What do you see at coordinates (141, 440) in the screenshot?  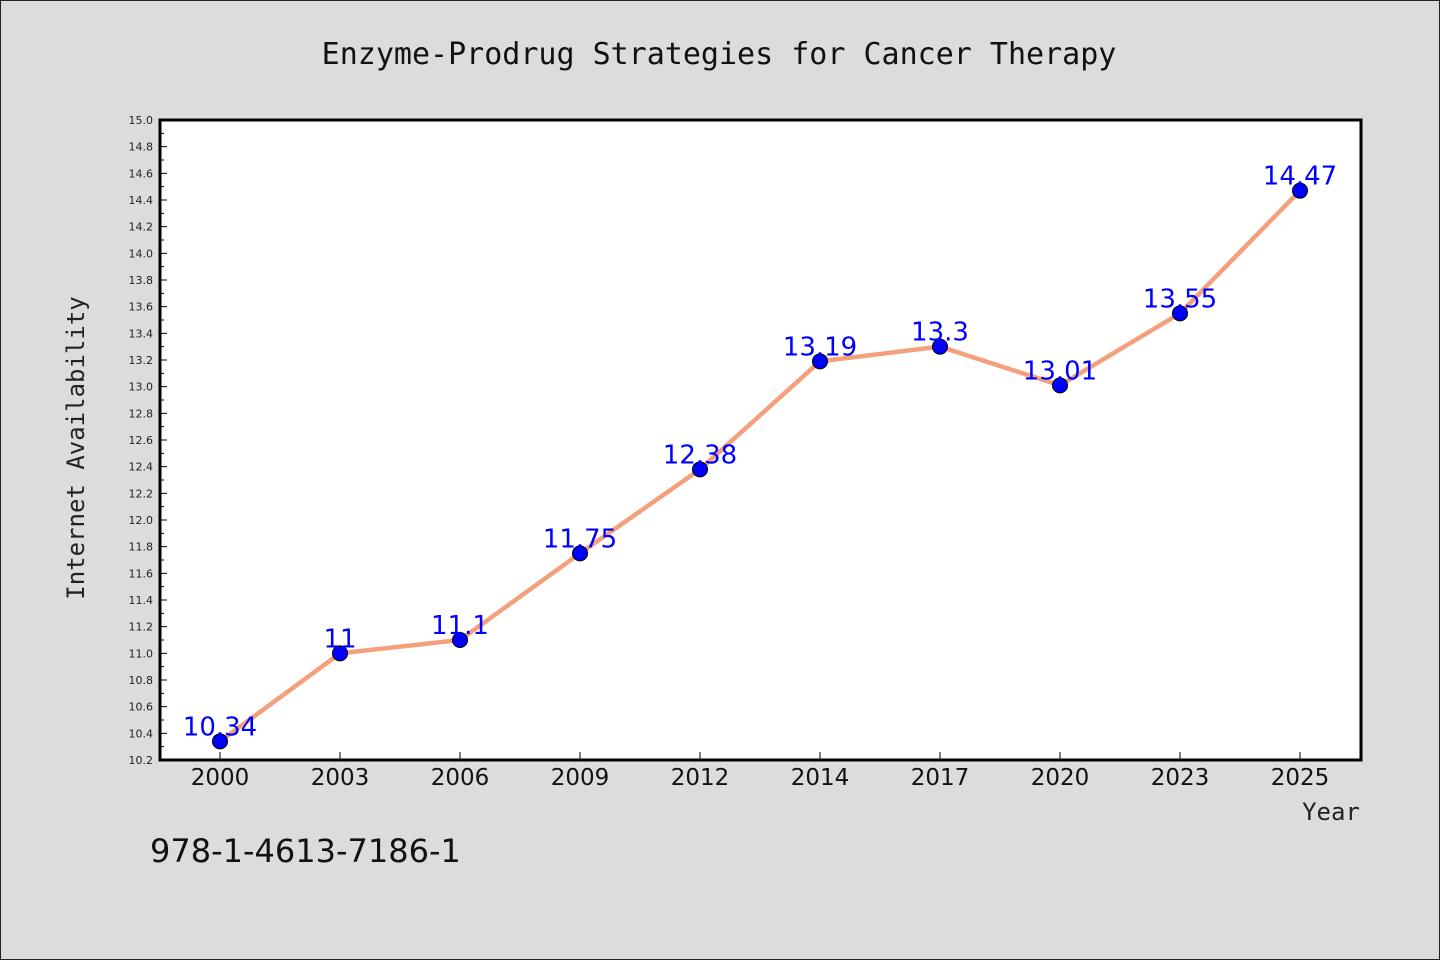 I see `y-tick-label: 12.6` at bounding box center [141, 440].